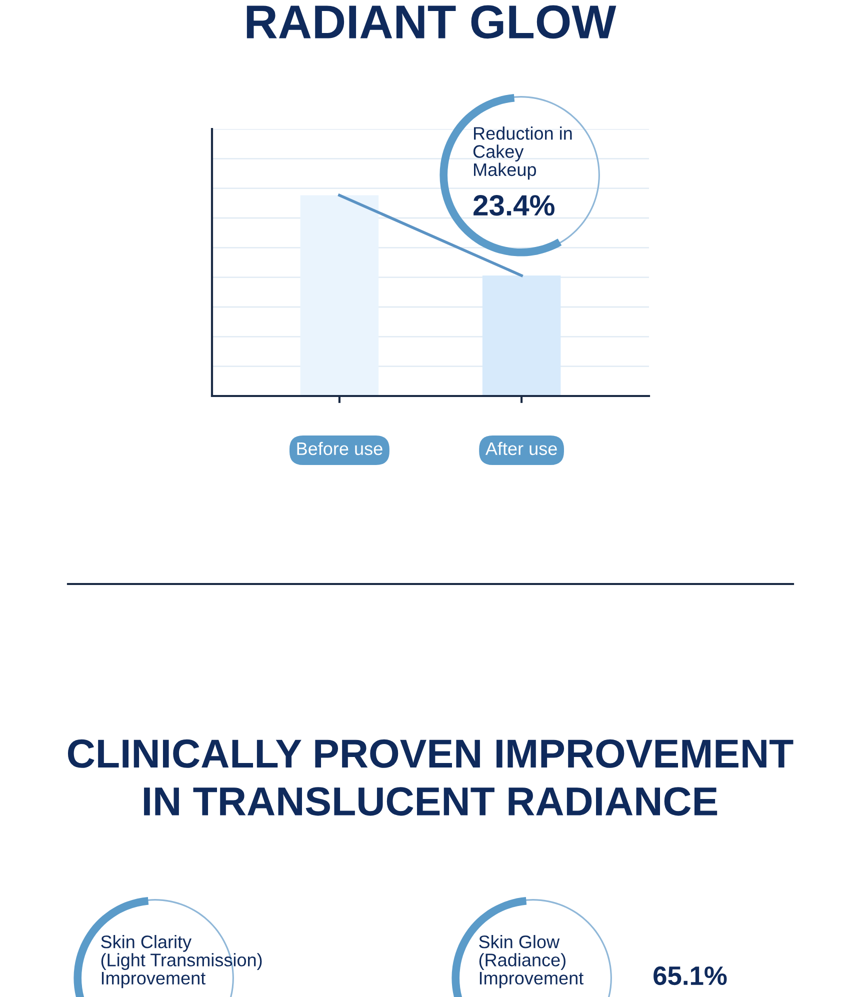 The height and width of the screenshot is (997, 860). What do you see at coordinates (339, 449) in the screenshot?
I see `x-tick-label: Before use` at bounding box center [339, 449].